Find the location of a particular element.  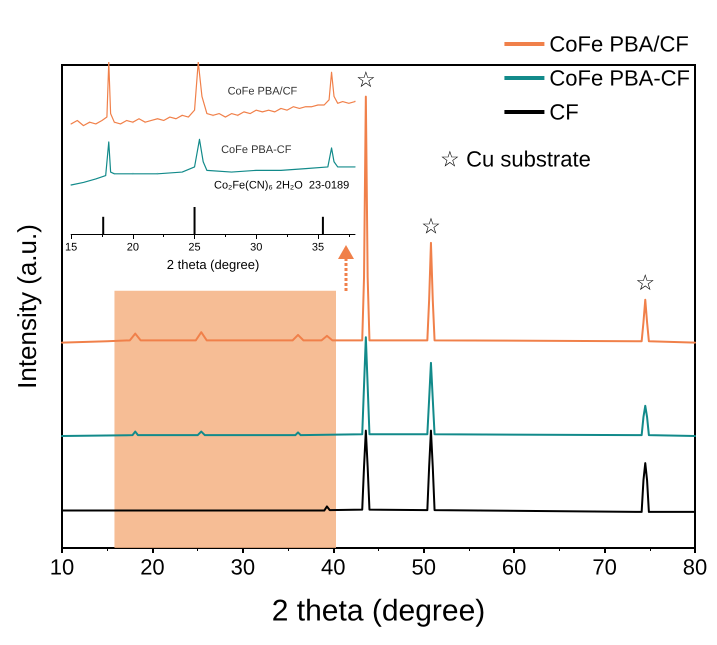

legend-label: CF is located at coordinates (564, 112).